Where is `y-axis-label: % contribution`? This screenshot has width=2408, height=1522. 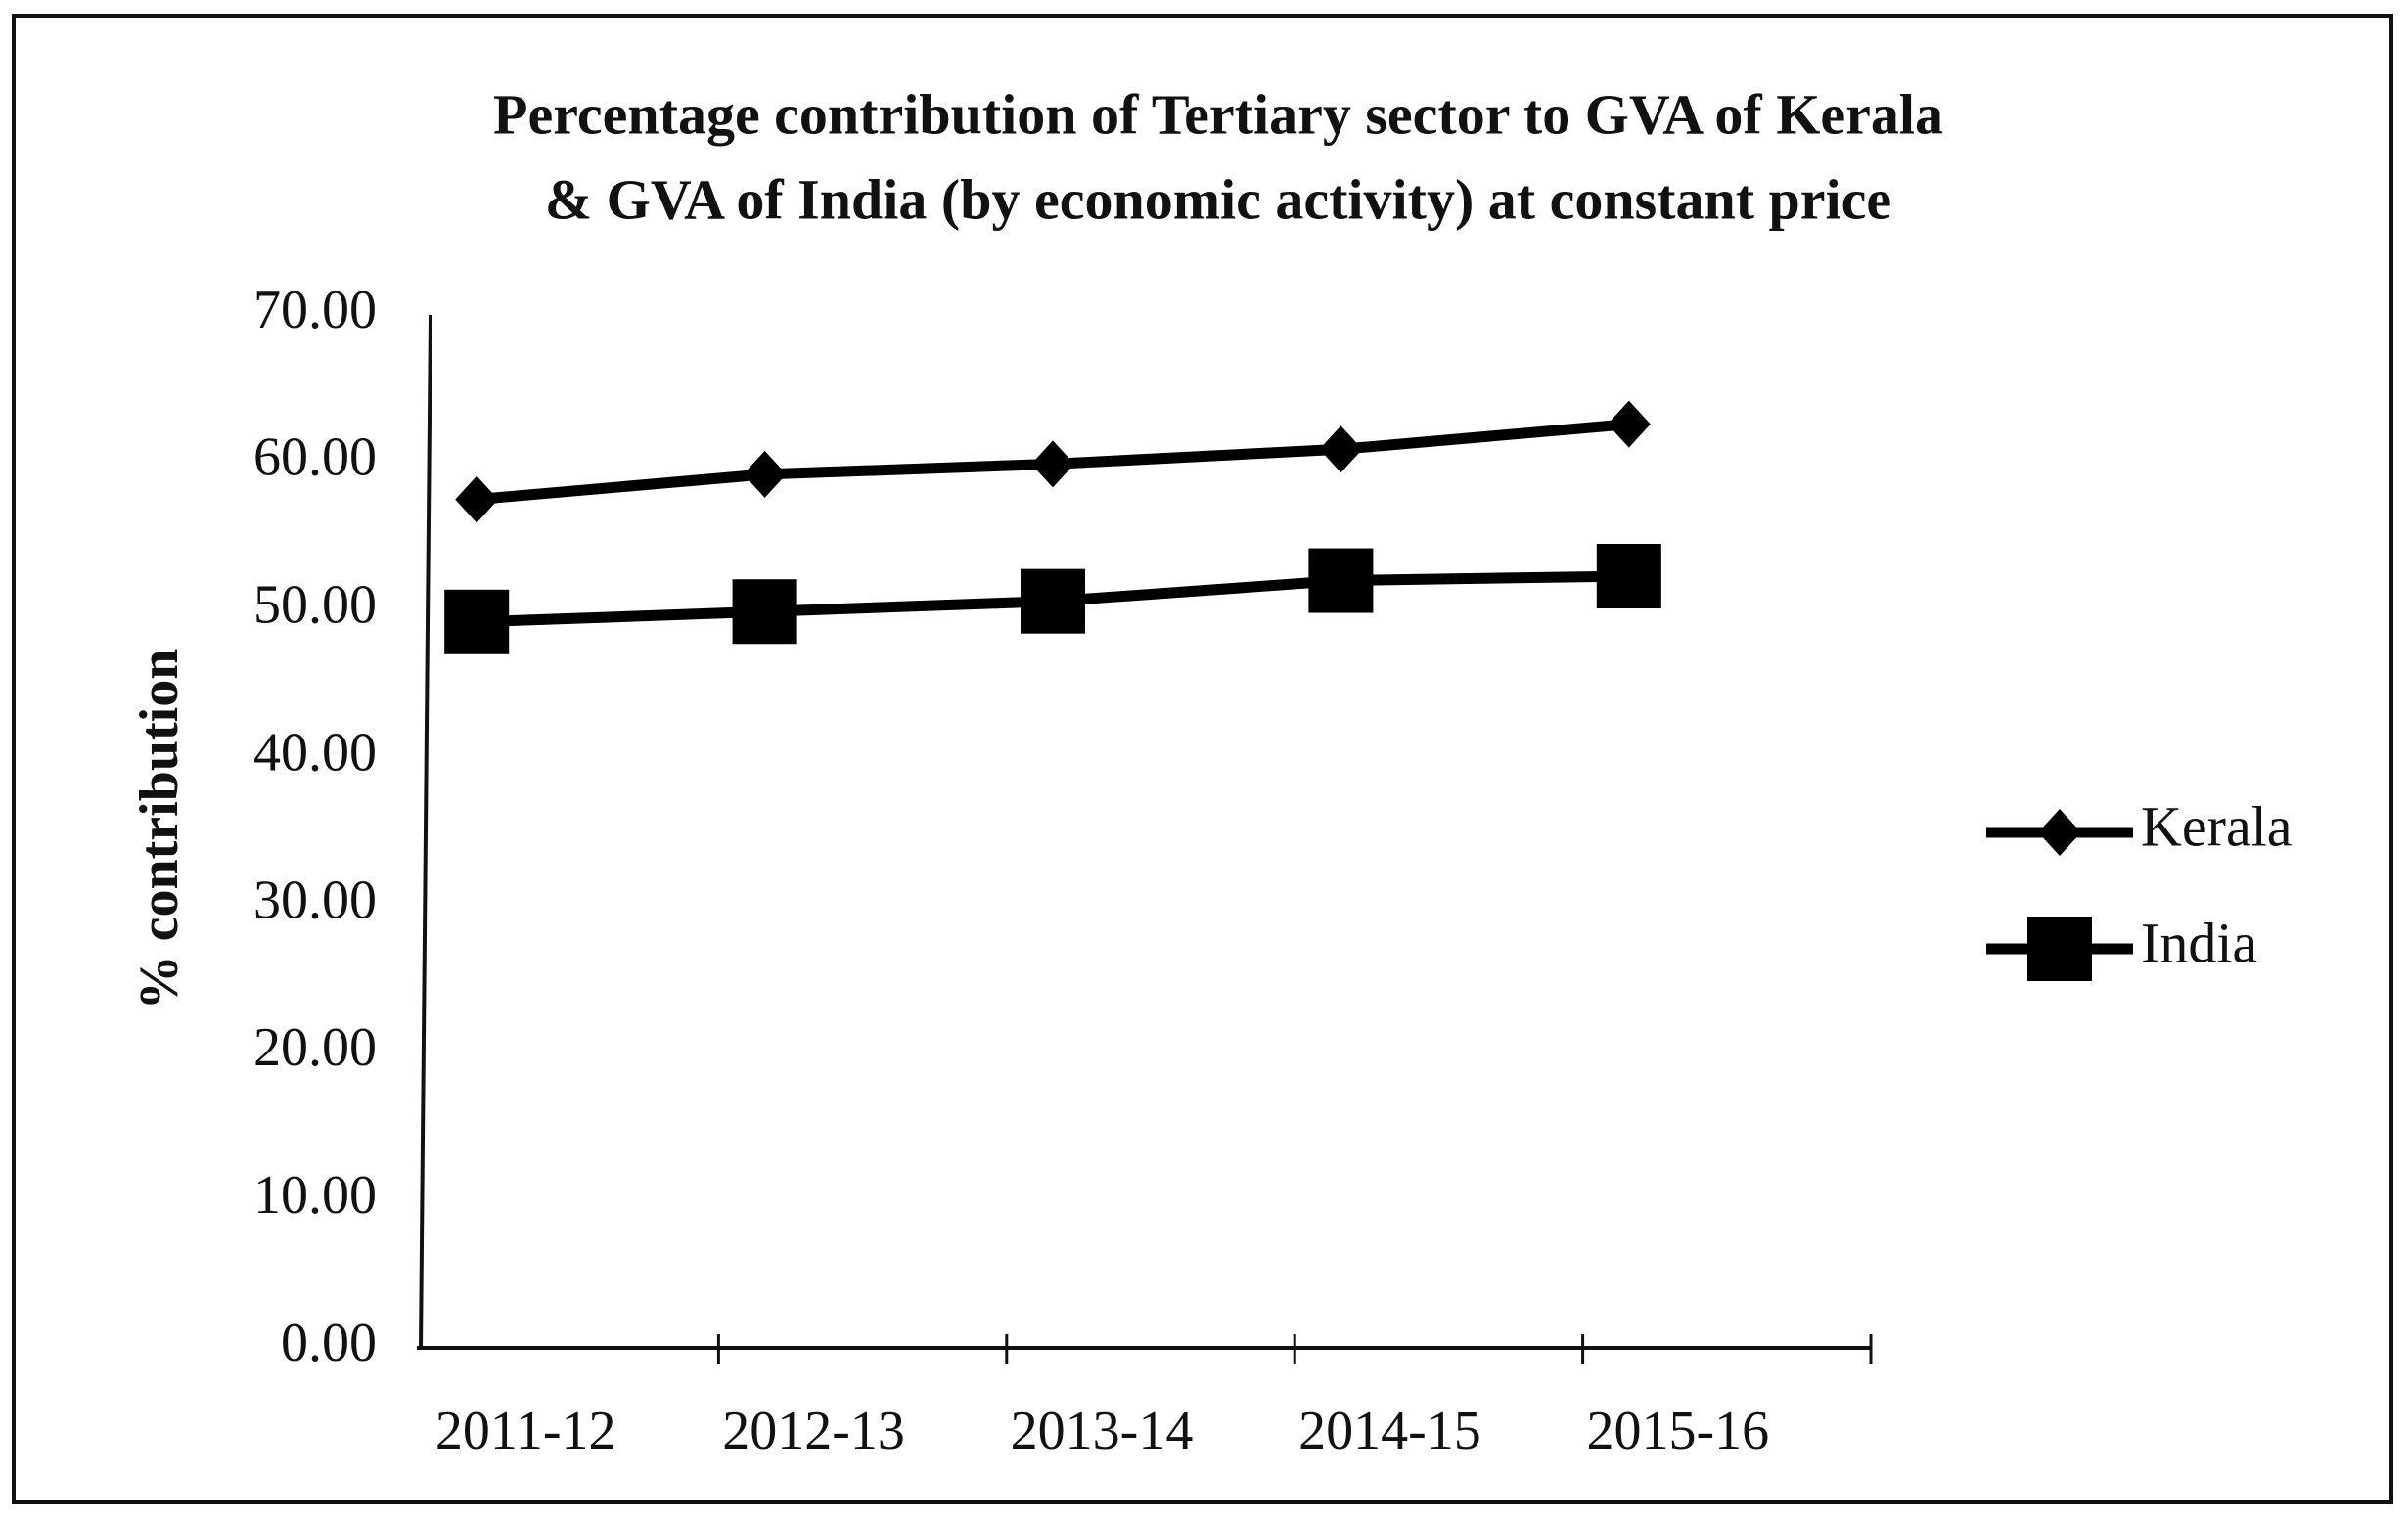 y-axis-label: % contribution is located at coordinates (159, 829).